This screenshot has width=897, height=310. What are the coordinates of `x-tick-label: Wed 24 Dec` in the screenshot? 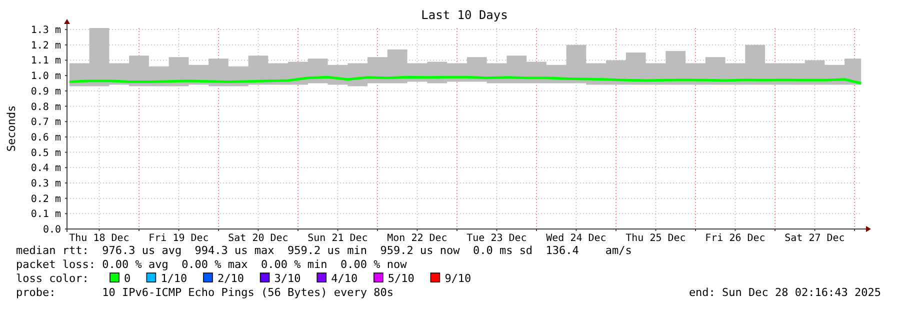 It's located at (576, 238).